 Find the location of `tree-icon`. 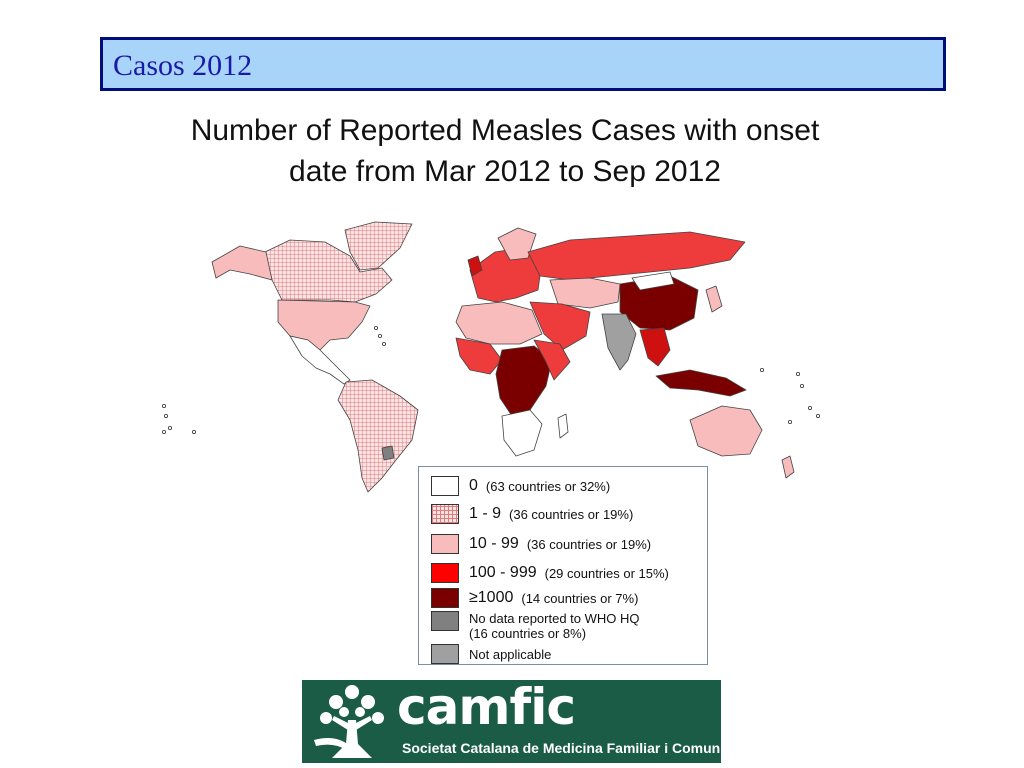

tree-icon is located at coordinates (349, 721).